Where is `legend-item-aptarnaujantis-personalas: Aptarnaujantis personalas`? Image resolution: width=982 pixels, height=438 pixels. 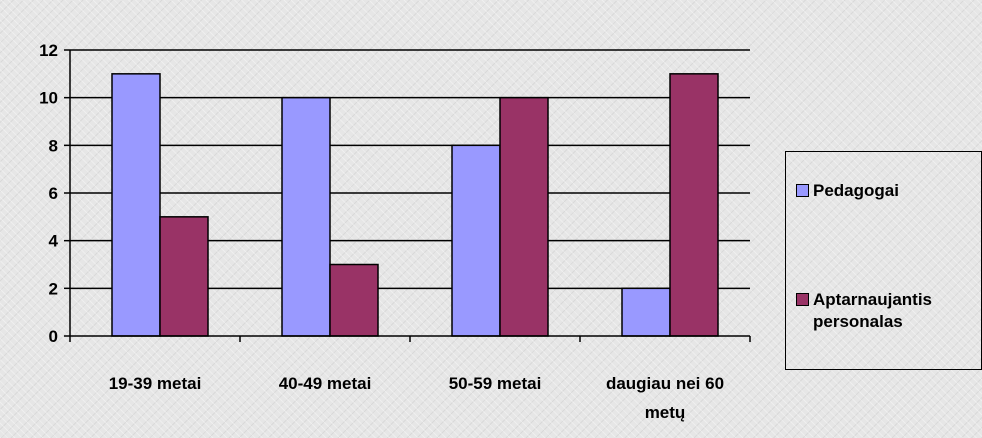 legend-item-aptarnaujantis-personalas: Aptarnaujantis personalas is located at coordinates (884, 311).